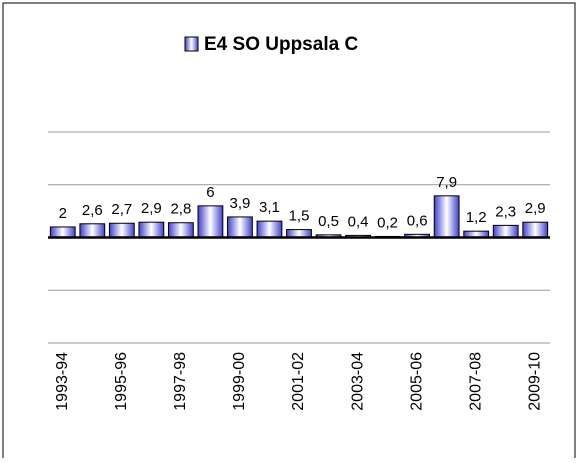 The height and width of the screenshot is (463, 579). Describe the element at coordinates (298, 381) in the screenshot. I see `x-tick-label: 2001-02` at that location.